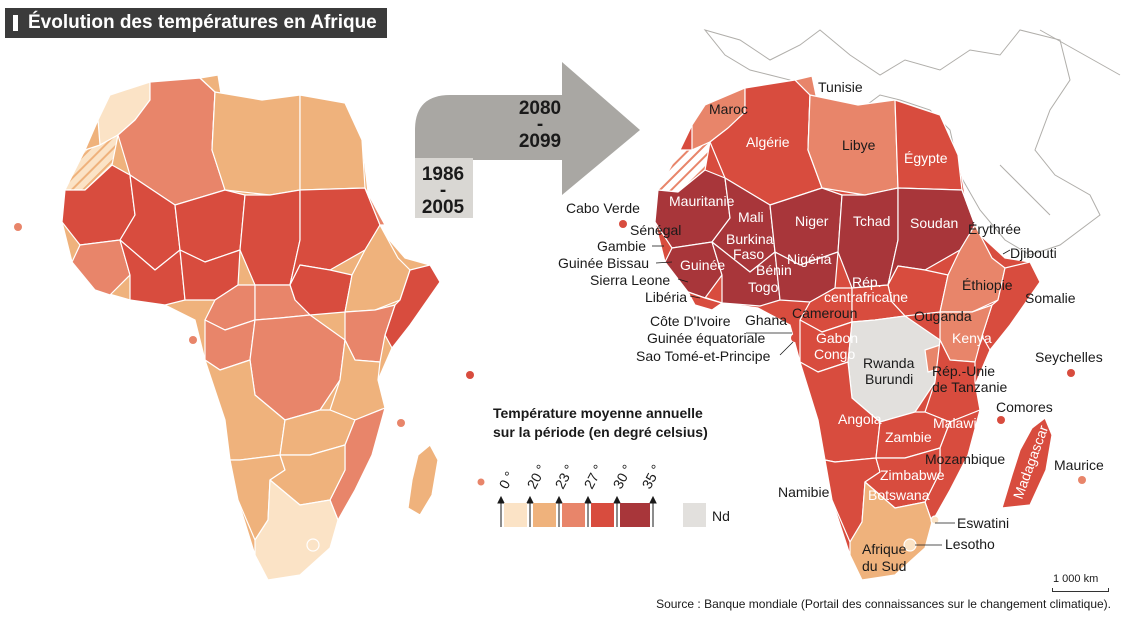 The height and width of the screenshot is (624, 1133). Describe the element at coordinates (375, 206) in the screenshot. I see `left-eritrea` at that location.